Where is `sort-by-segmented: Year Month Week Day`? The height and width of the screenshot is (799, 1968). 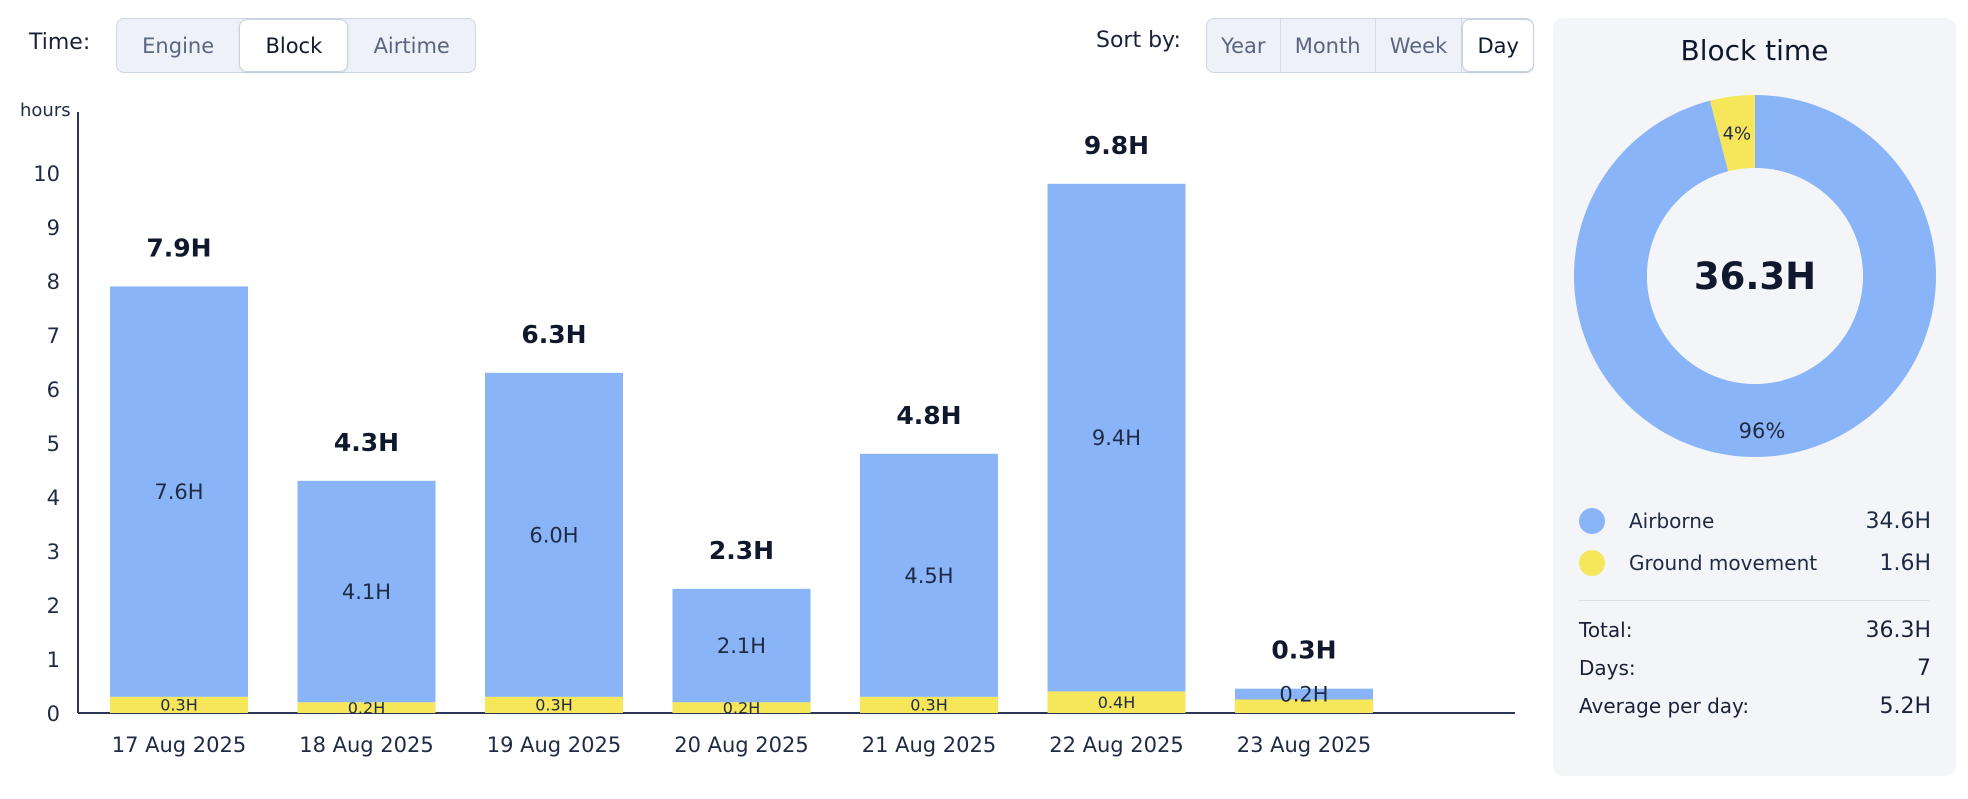
sort-by-segmented: Year Month Week Day is located at coordinates (1370, 45).